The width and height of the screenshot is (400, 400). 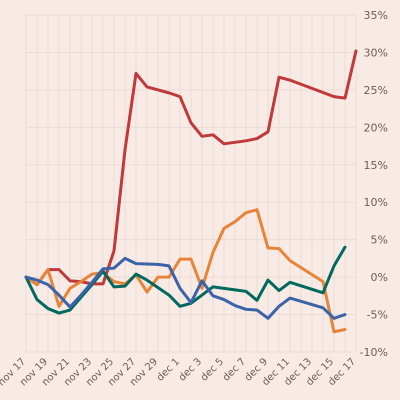 I want to click on x-tick-label: dec 7, so click(x=234, y=369).